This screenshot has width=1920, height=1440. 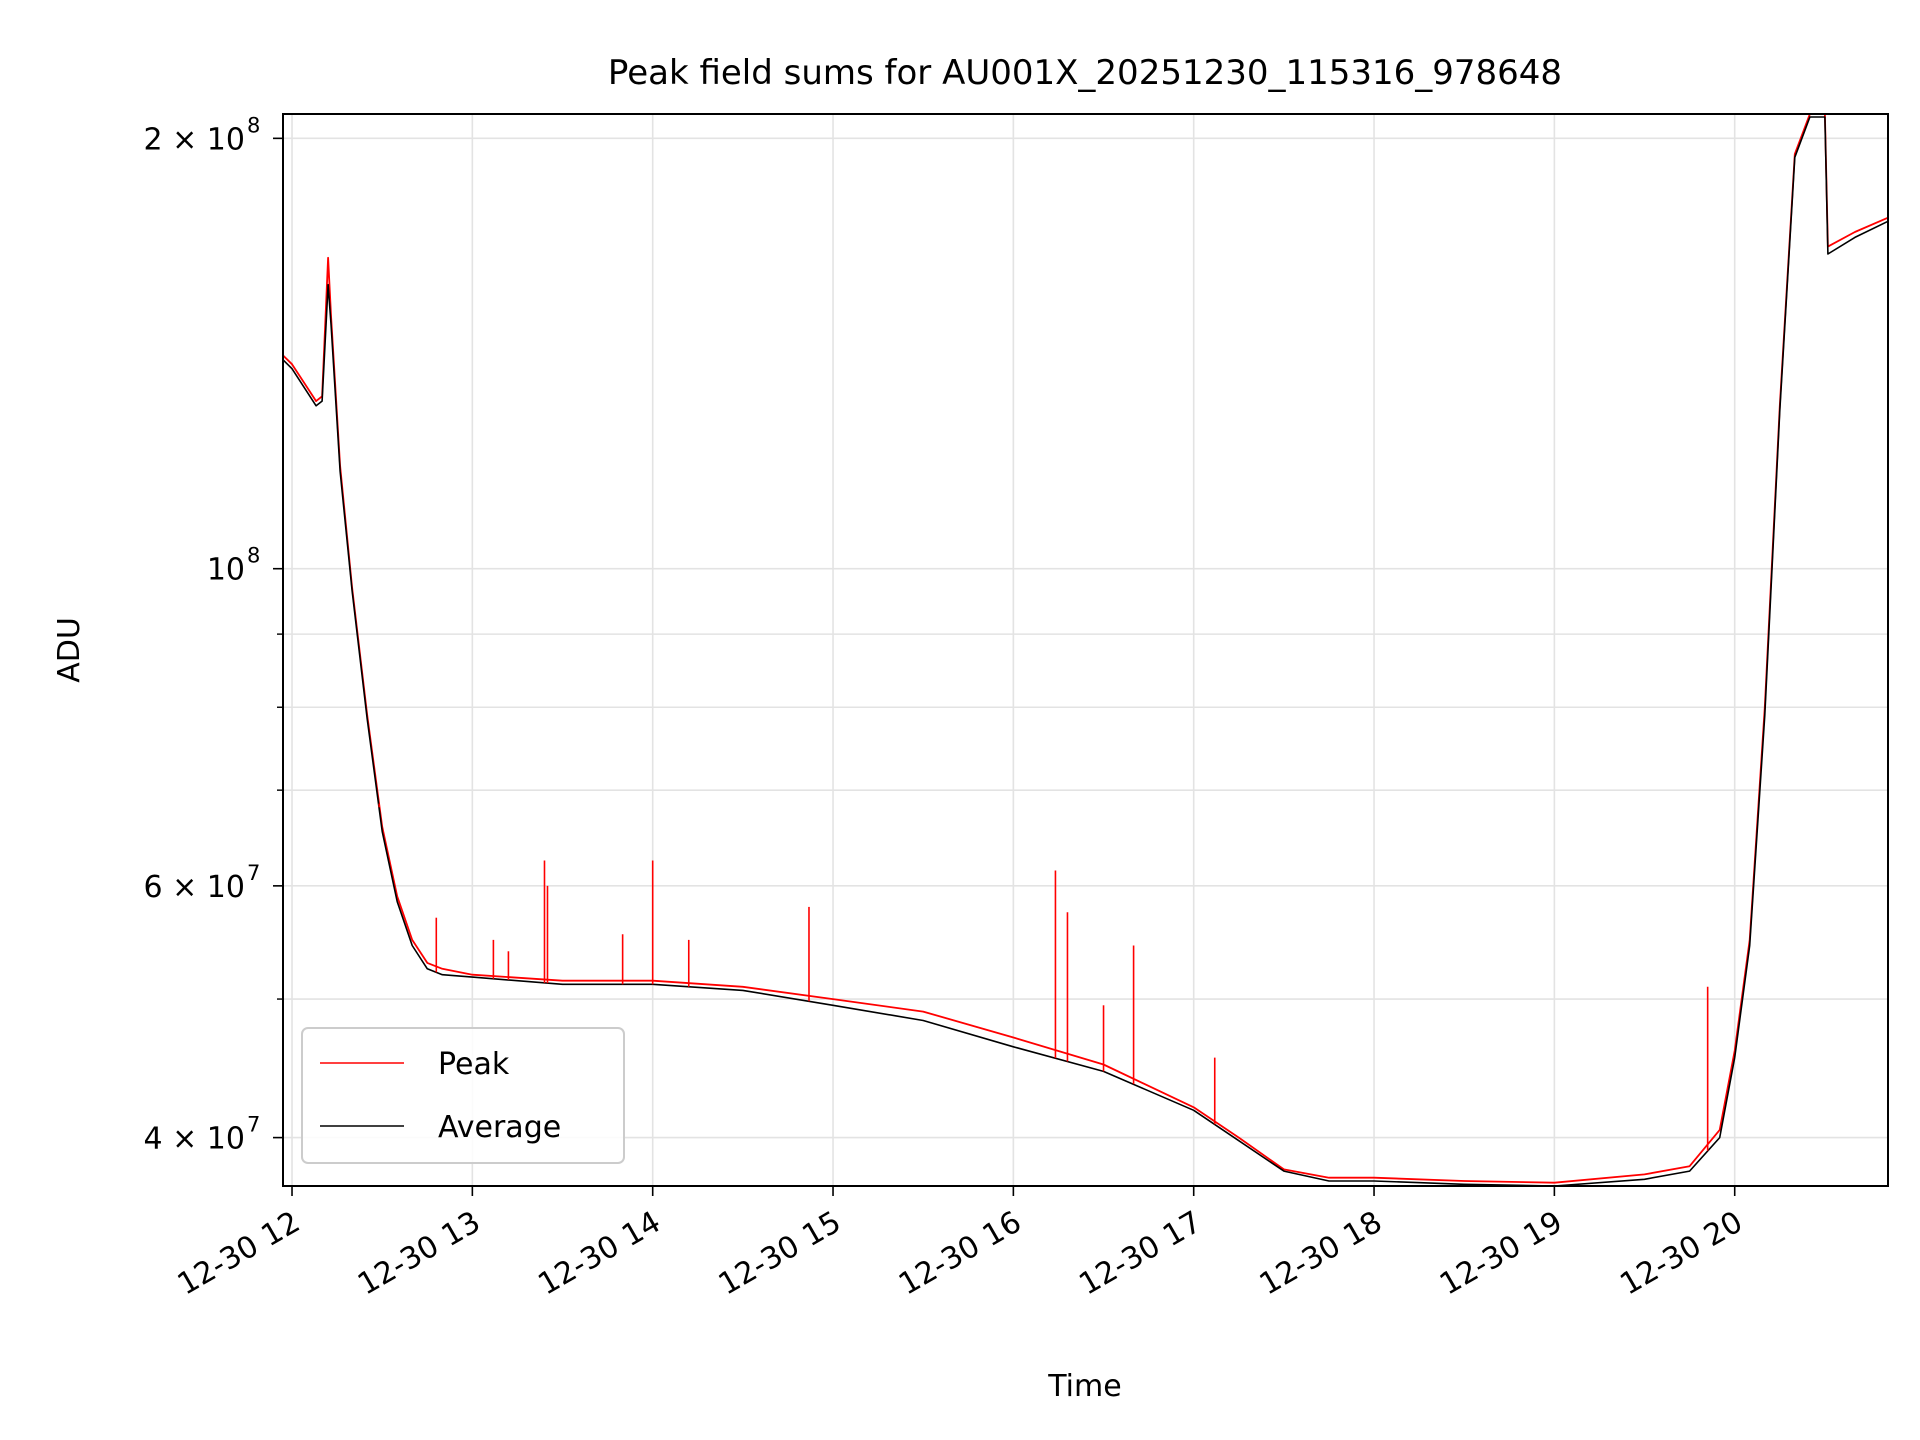 What do you see at coordinates (194, 1139) in the screenshot?
I see `y-tick-label: 4 × 10` at bounding box center [194, 1139].